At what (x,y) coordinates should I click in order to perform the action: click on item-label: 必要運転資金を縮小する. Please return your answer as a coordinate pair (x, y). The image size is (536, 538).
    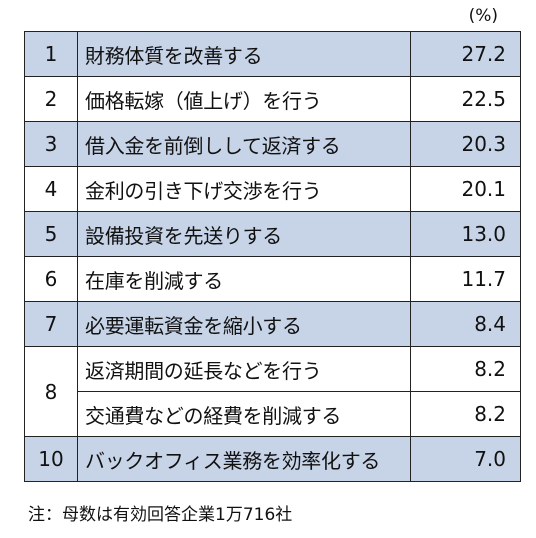
    Looking at the image, I should click on (244, 324).